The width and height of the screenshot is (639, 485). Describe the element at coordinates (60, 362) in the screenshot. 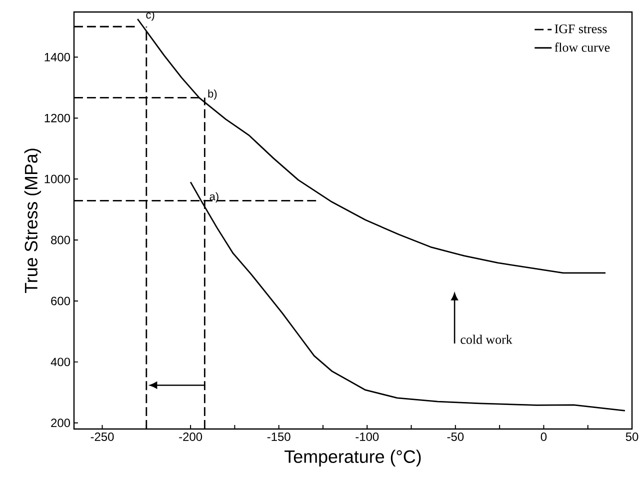

I see `y-tick-label: 400` at that location.